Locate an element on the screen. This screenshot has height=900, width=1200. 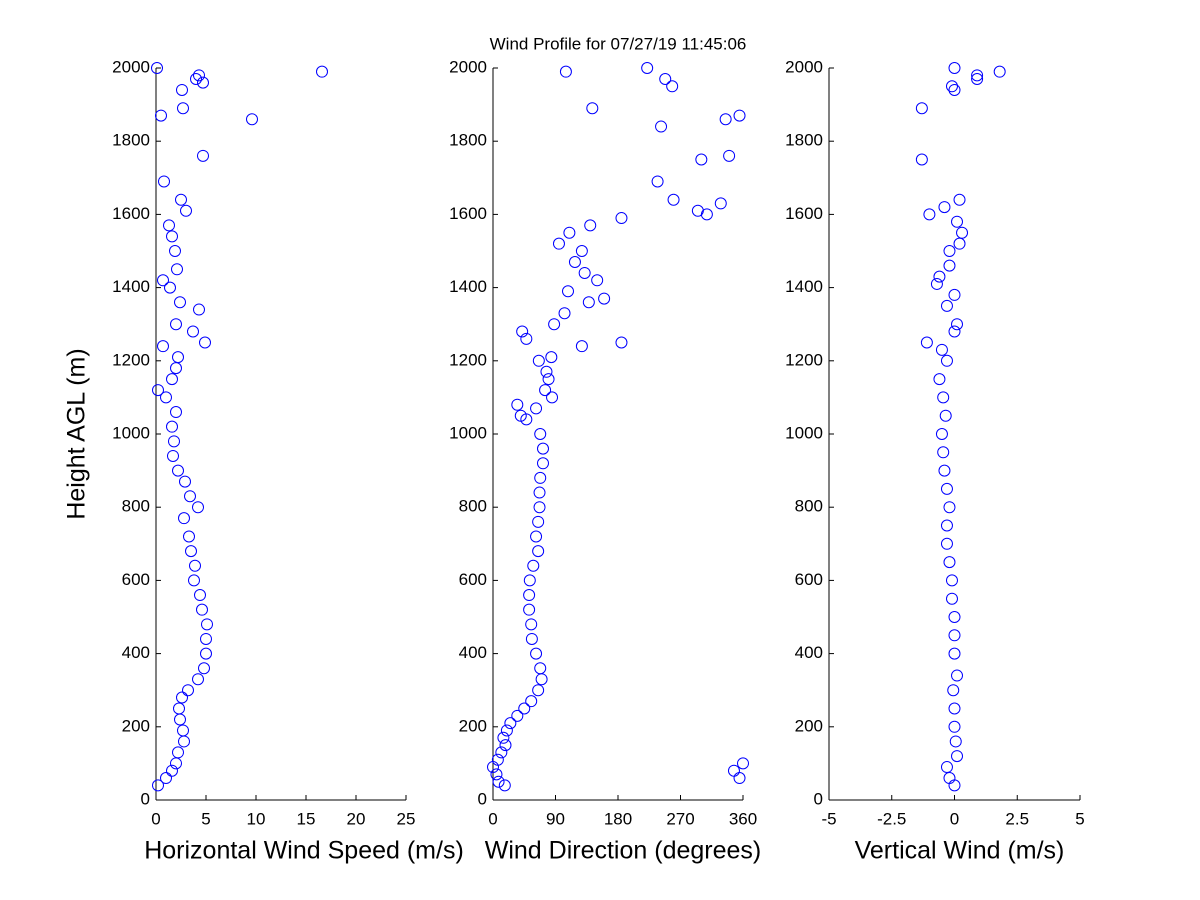
x-tick-label: 0 is located at coordinates (492, 818).